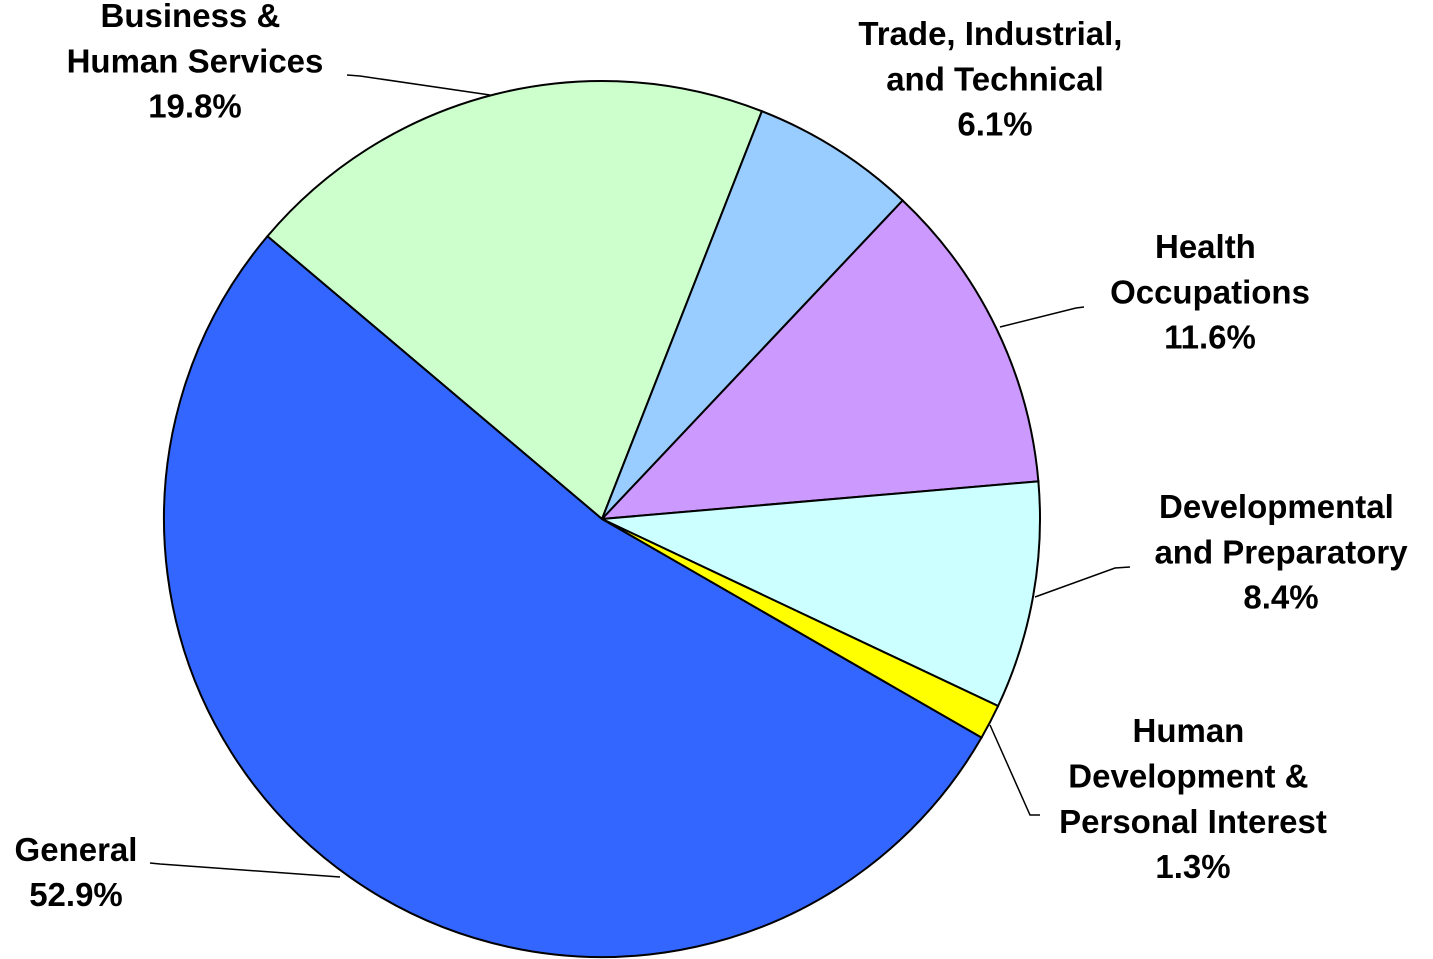 Image resolution: width=1433 pixels, height=959 pixels. What do you see at coordinates (1210, 269) in the screenshot?
I see `slice-label: Health Occupations` at bounding box center [1210, 269].